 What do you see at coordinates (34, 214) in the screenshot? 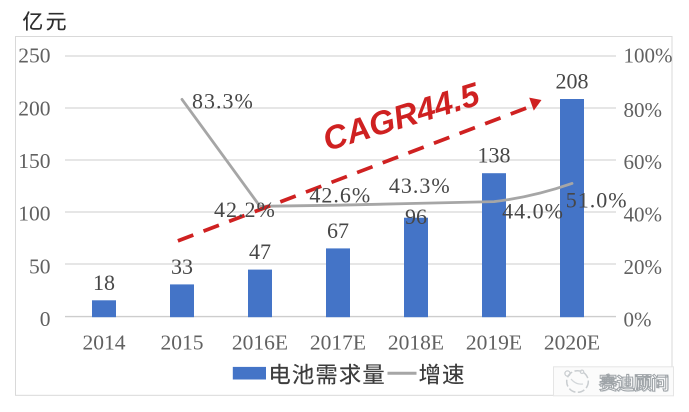
I see `svg-text: 100` at bounding box center [34, 214].